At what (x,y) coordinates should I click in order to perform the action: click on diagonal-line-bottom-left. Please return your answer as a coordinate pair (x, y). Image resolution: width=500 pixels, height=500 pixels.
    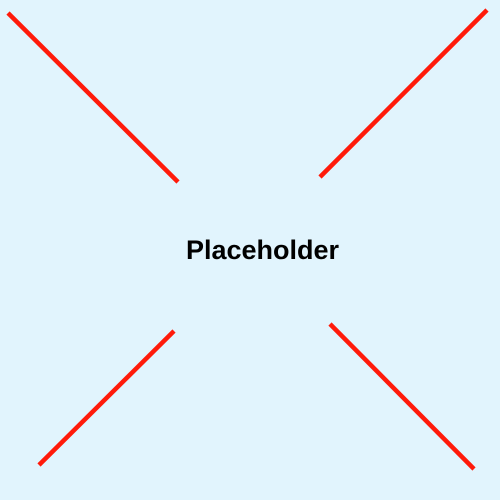
    Looking at the image, I should click on (106, 398).